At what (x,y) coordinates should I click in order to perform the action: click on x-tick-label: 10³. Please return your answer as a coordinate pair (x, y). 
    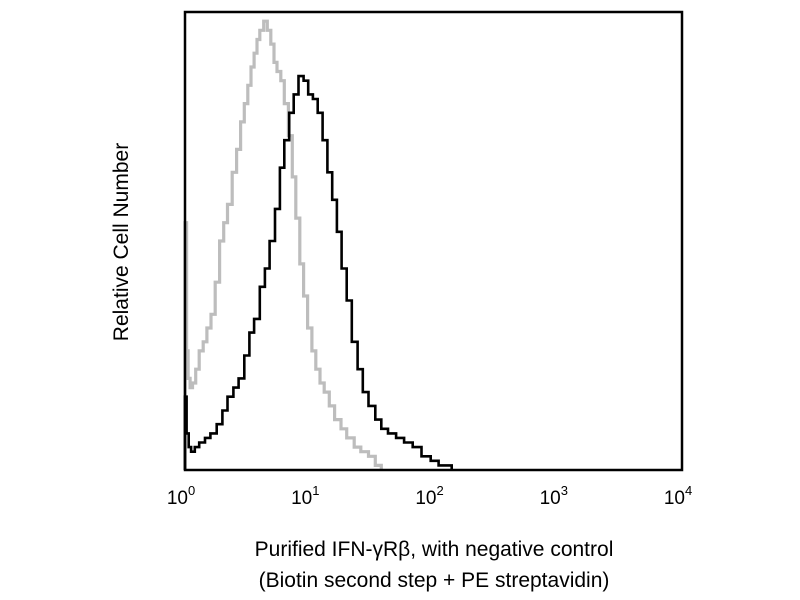
    Looking at the image, I should click on (554, 496).